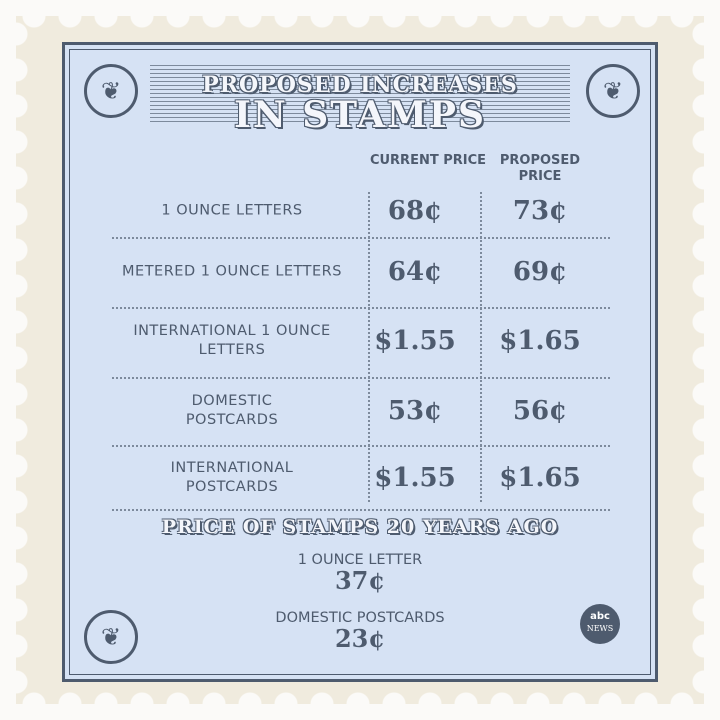  What do you see at coordinates (360, 16) in the screenshot?
I see `perforation-top` at bounding box center [360, 16].